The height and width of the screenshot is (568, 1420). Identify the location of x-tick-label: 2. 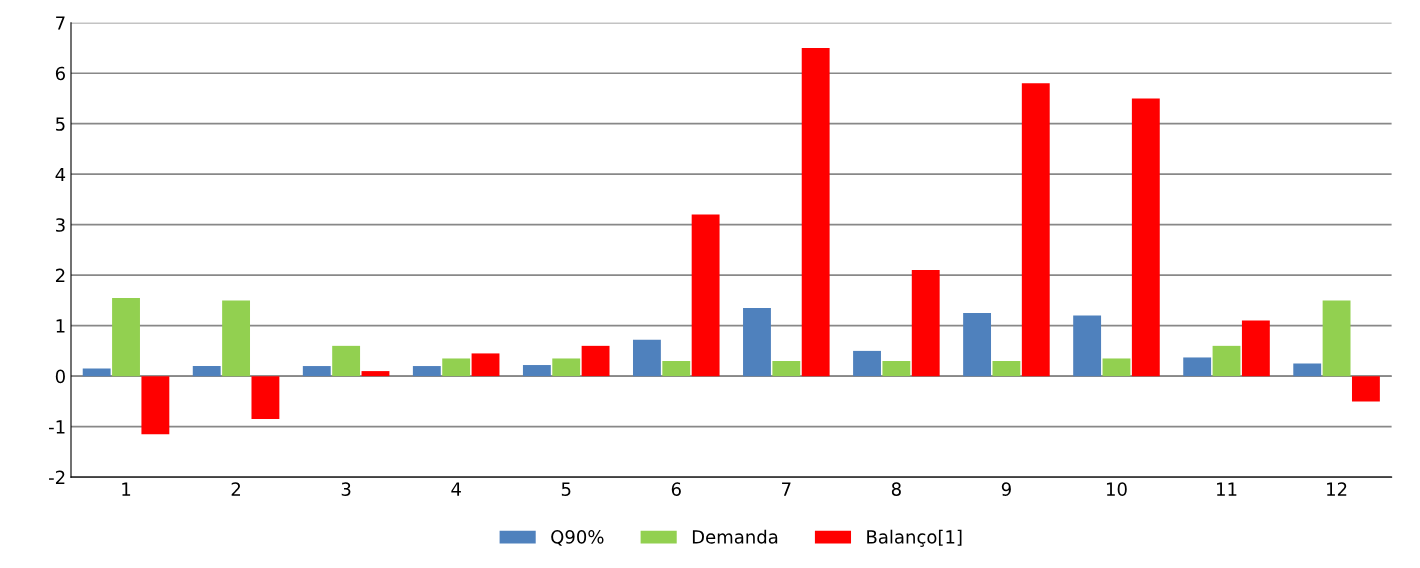
(236, 489).